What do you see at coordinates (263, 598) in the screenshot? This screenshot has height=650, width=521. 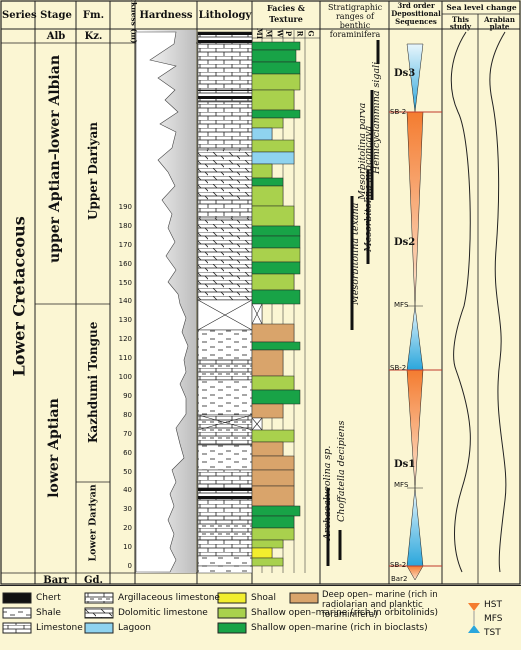 I see `legend-shoal-label: Shoal` at bounding box center [263, 598].